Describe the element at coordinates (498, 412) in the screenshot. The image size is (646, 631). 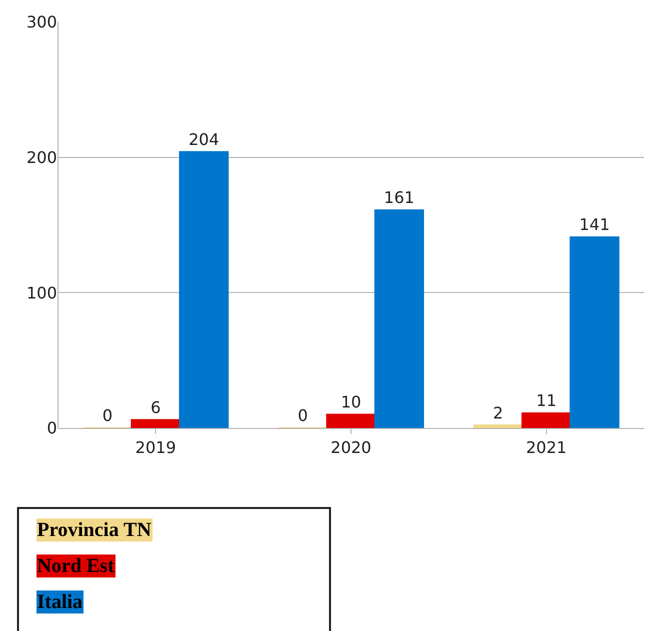
I see `data-label: 2` at that location.